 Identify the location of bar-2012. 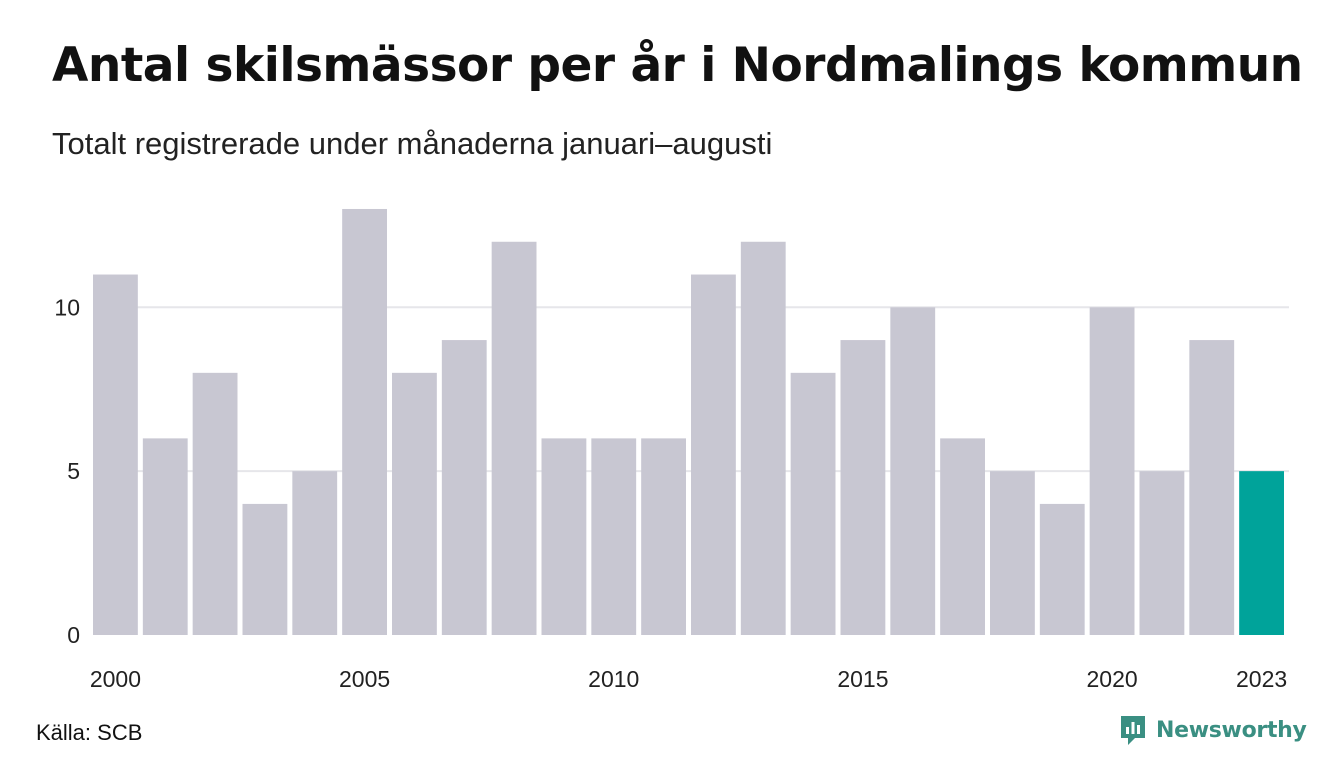
(713, 454).